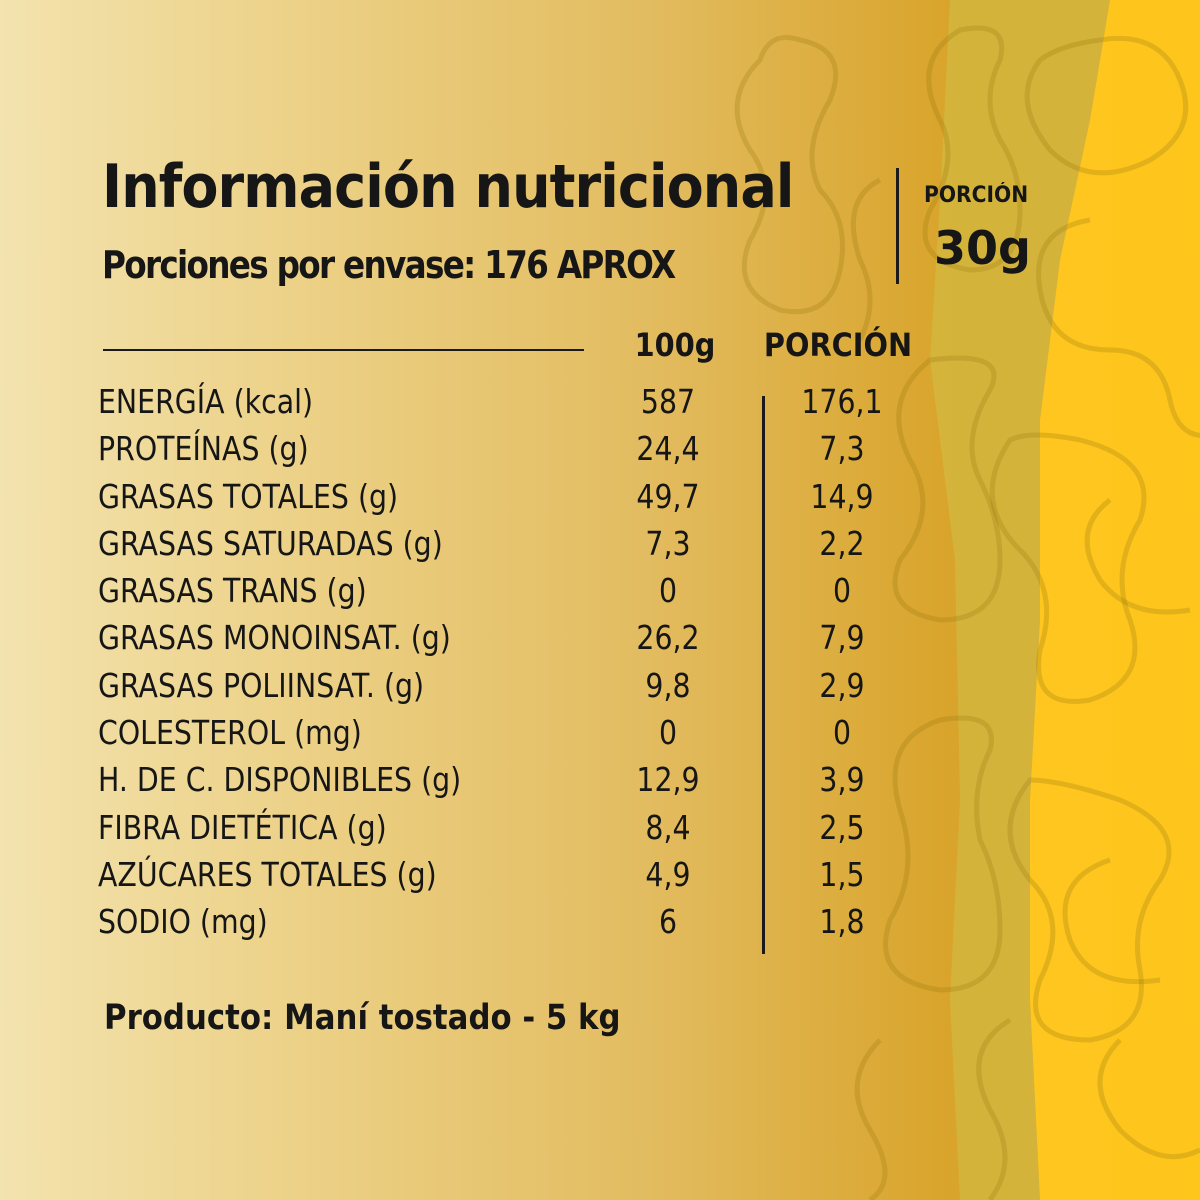  What do you see at coordinates (668, 638) in the screenshot?
I see `value-100g: 26,2` at bounding box center [668, 638].